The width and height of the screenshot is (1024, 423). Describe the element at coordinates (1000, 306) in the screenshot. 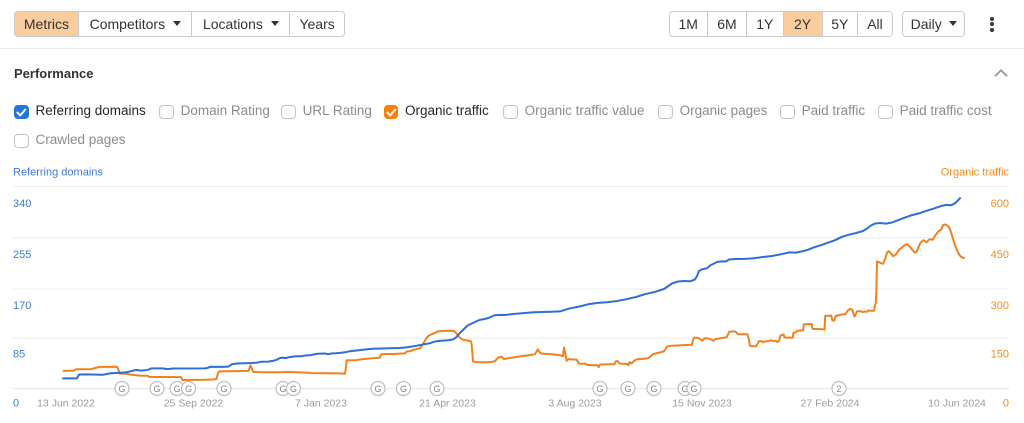

I see `svg-text: 300` at that location.